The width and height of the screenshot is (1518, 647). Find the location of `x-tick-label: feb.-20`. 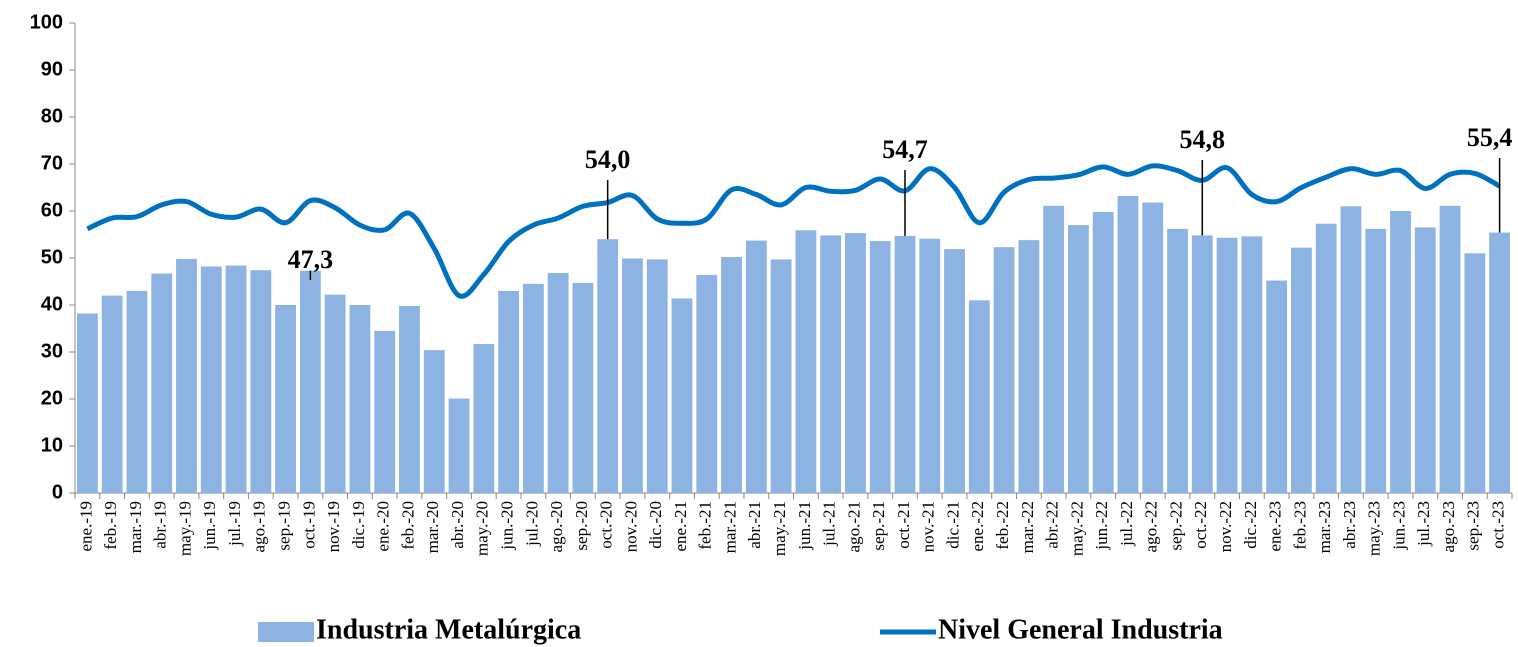

x-tick-label: feb.-20 is located at coordinates (407, 525).